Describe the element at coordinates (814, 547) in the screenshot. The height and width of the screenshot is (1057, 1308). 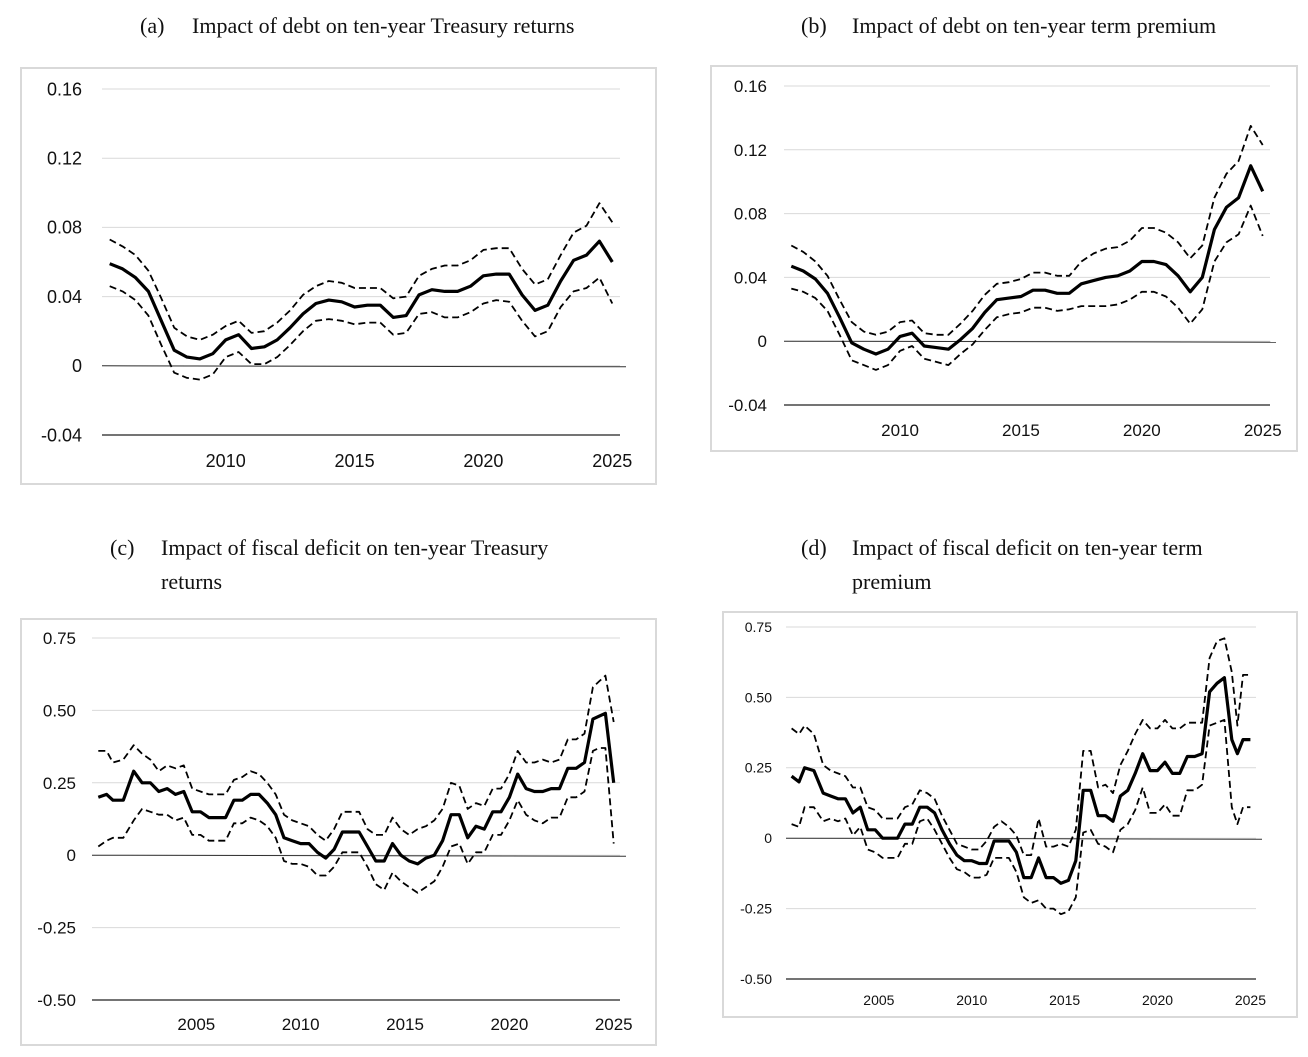
I see `panel-d-label: (d)` at that location.